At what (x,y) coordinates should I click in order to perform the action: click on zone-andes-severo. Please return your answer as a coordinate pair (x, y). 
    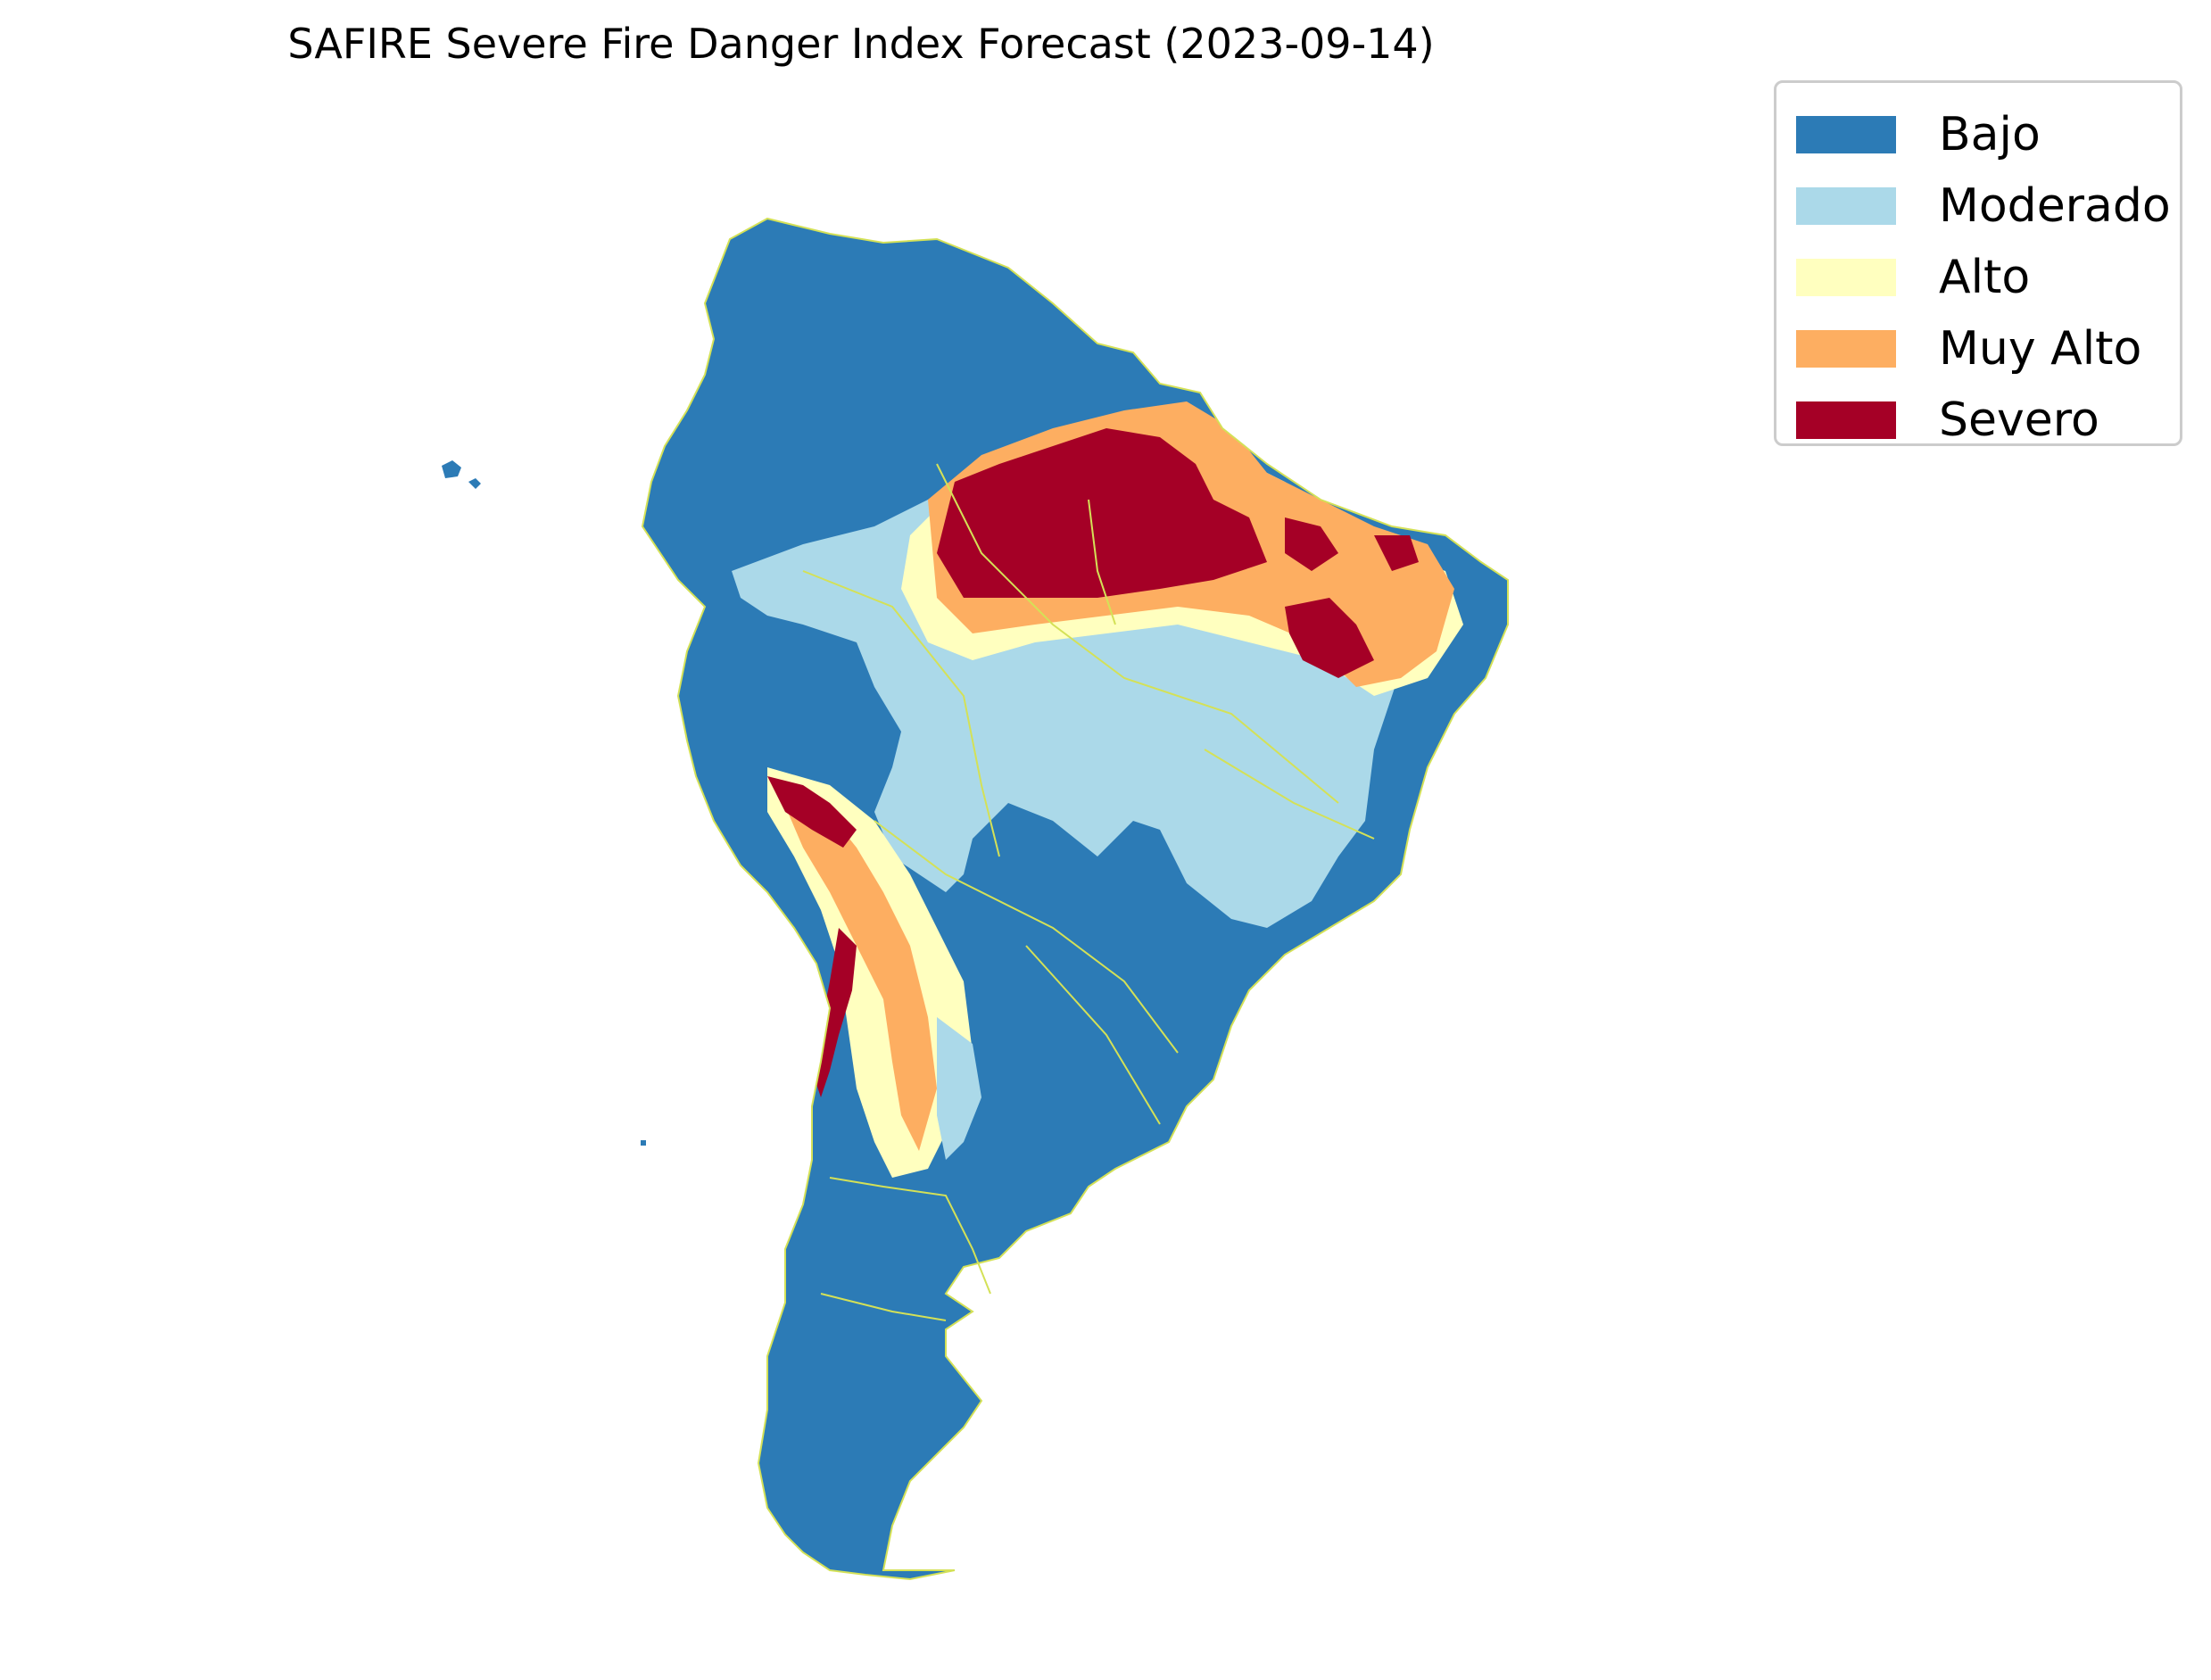
    Looking at the image, I should click on (812, 936).